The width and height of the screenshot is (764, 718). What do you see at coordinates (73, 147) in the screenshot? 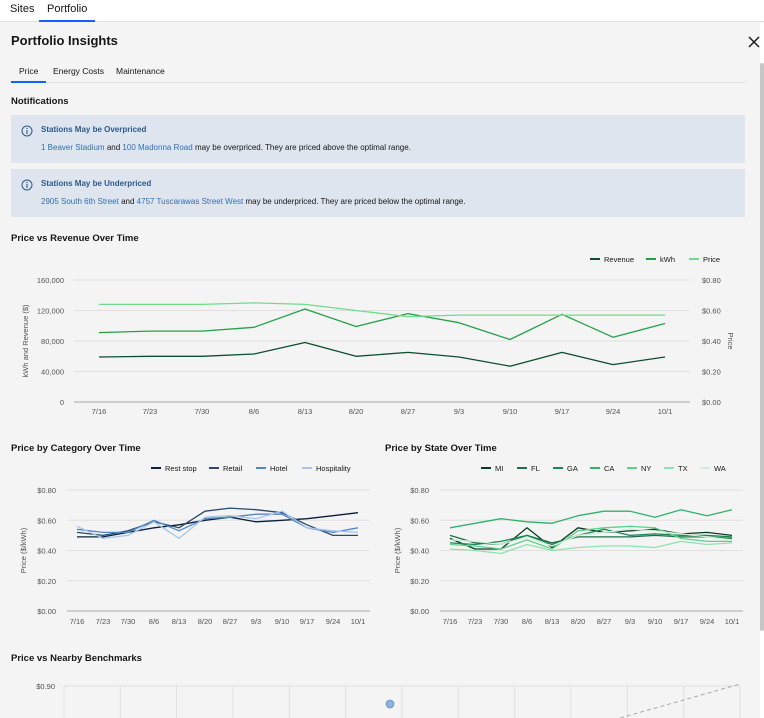
I see `station-link: 1 Beaver Stadium` at bounding box center [73, 147].